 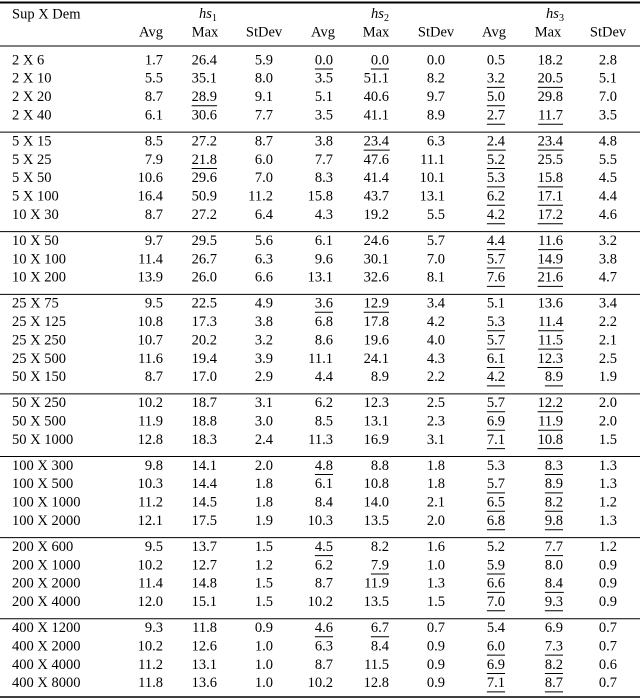 What do you see at coordinates (204, 665) in the screenshot?
I see `cell: 13.1` at bounding box center [204, 665].